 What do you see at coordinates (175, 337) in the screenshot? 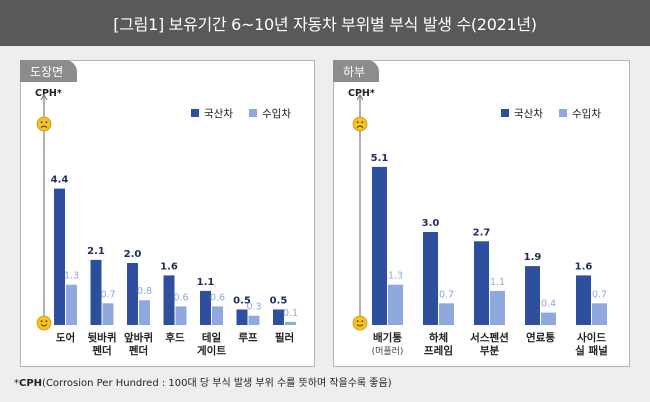
I see `x-tick-label: 후드` at bounding box center [175, 337].